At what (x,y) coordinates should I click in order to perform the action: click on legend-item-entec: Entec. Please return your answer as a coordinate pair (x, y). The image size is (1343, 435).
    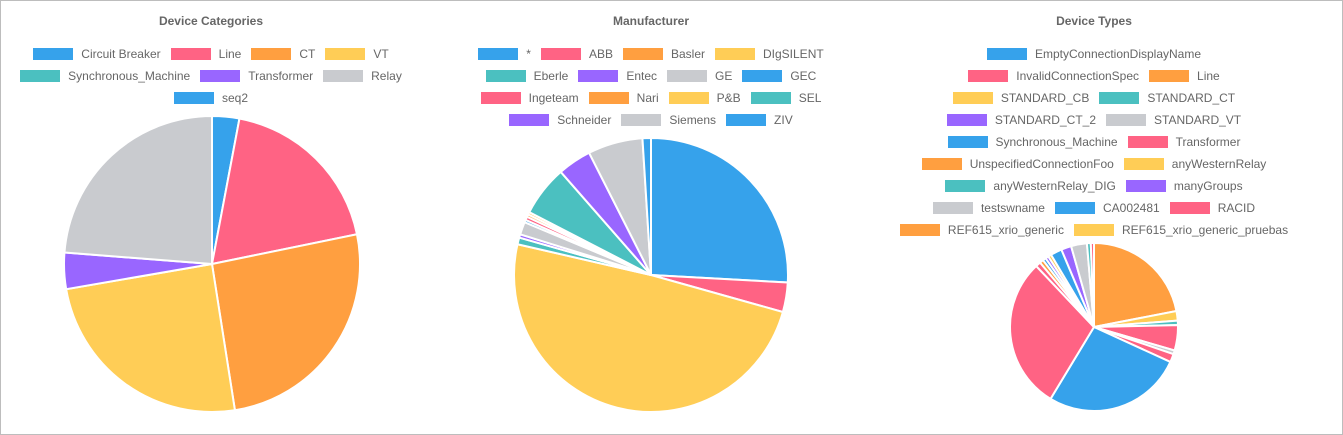
    Looking at the image, I should click on (617, 76).